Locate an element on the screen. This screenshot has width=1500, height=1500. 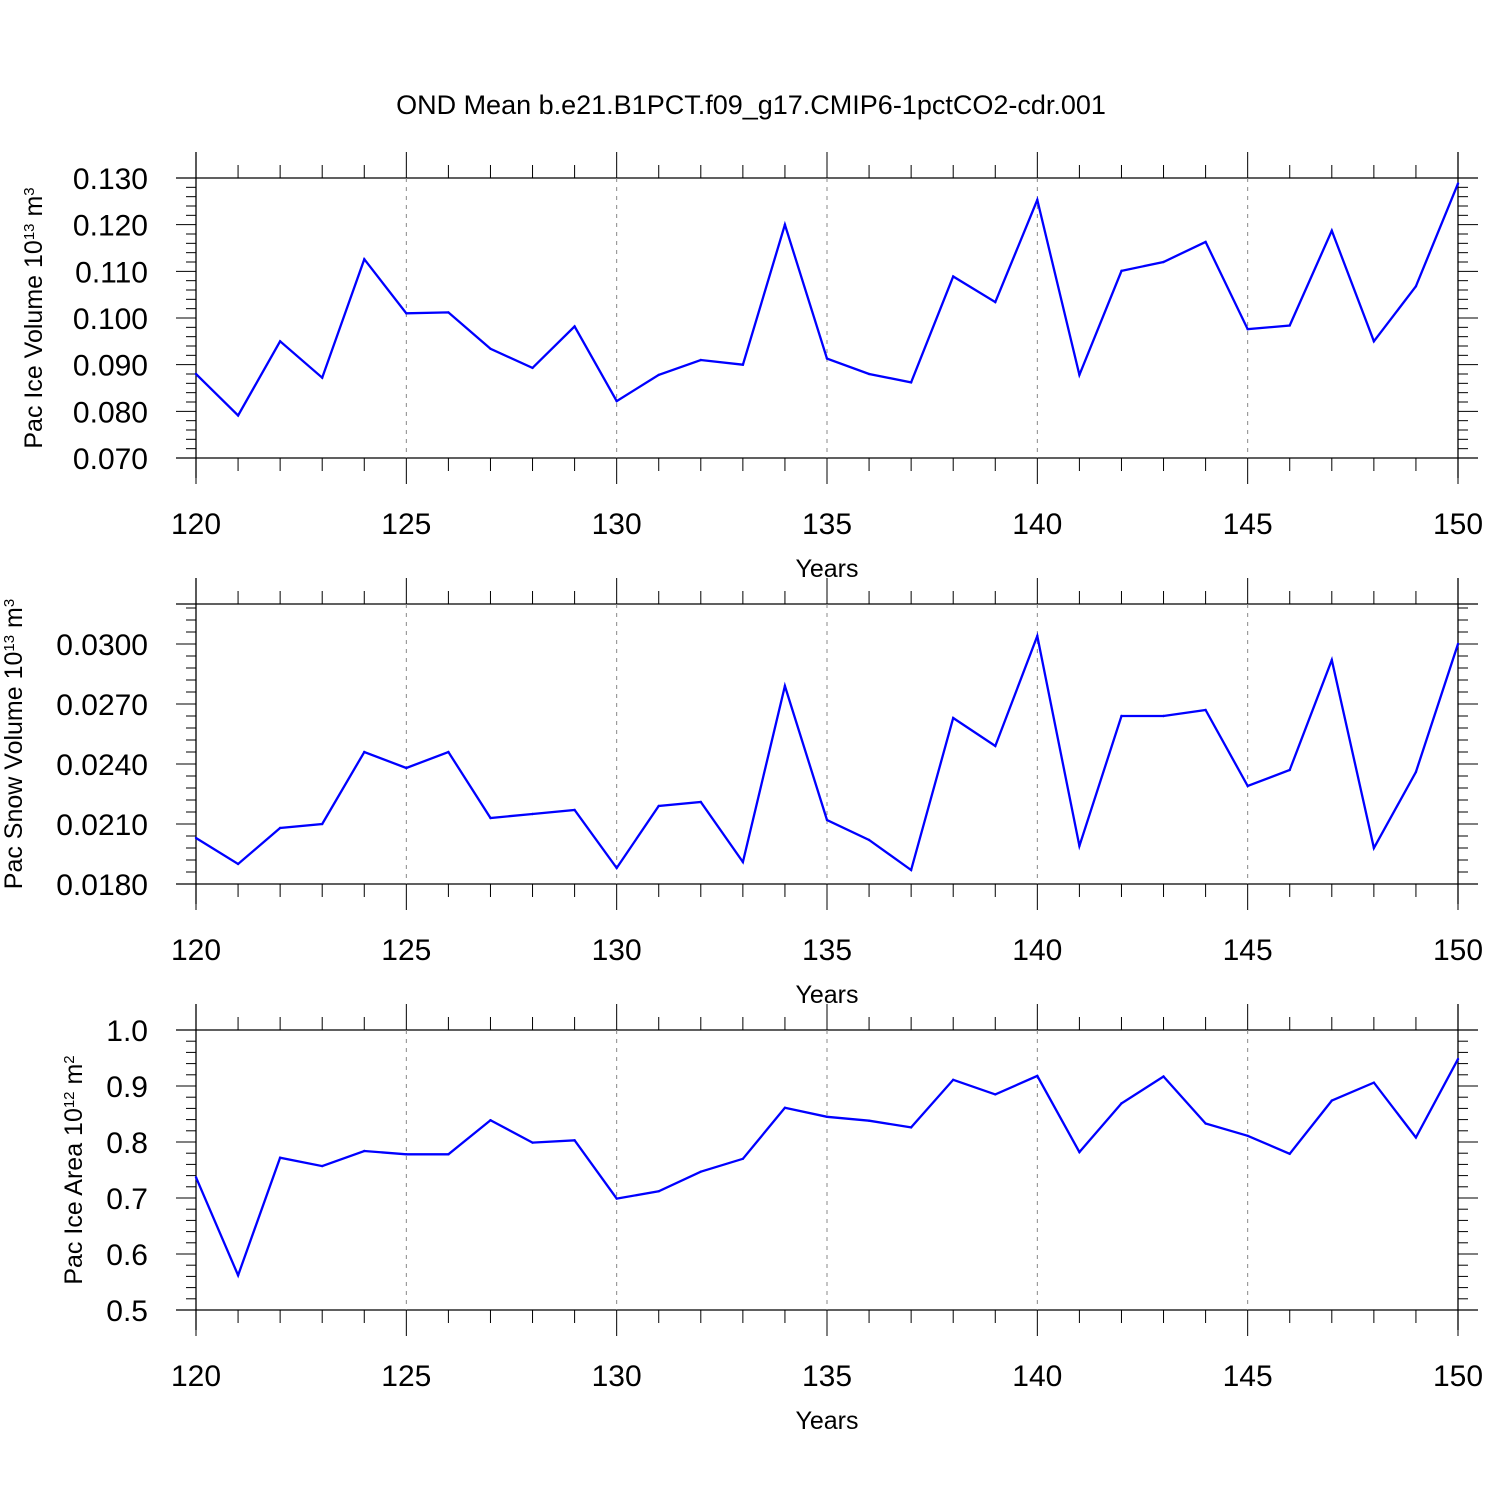
y-tick-label: 0.5 is located at coordinates (127, 1311).